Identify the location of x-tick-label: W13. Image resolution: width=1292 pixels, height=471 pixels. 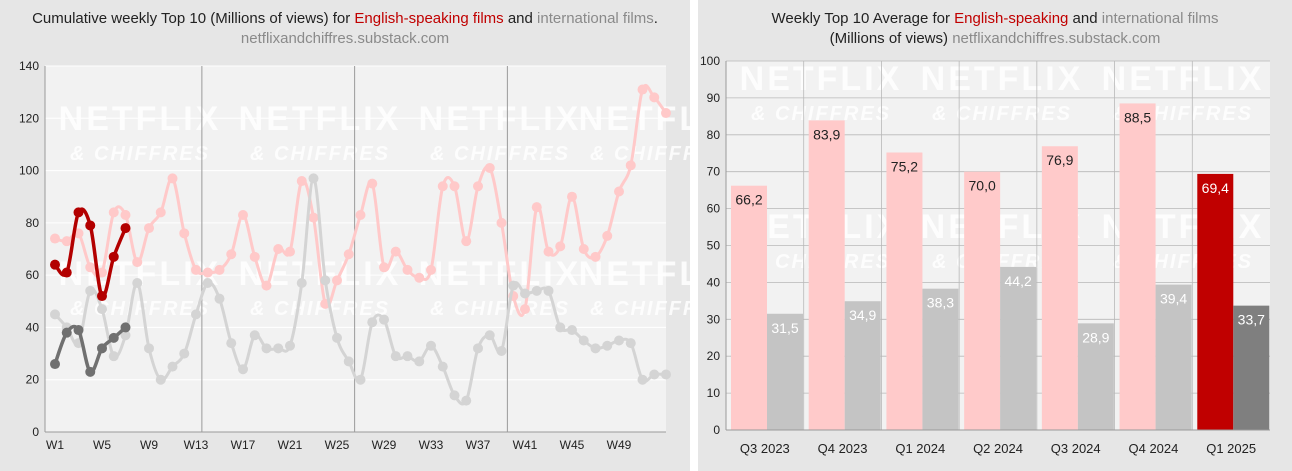
(196, 445).